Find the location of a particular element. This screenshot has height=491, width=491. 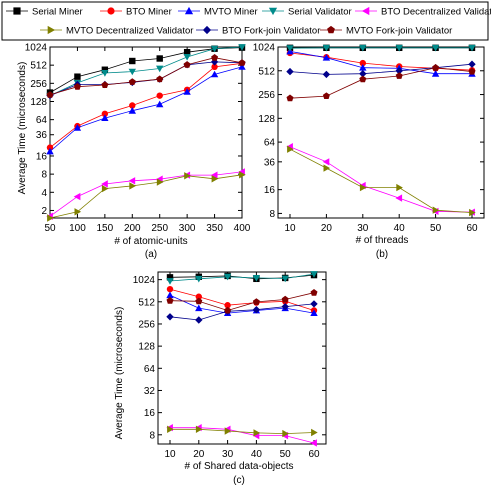

panel-c-caption: (c) is located at coordinates (239, 480).